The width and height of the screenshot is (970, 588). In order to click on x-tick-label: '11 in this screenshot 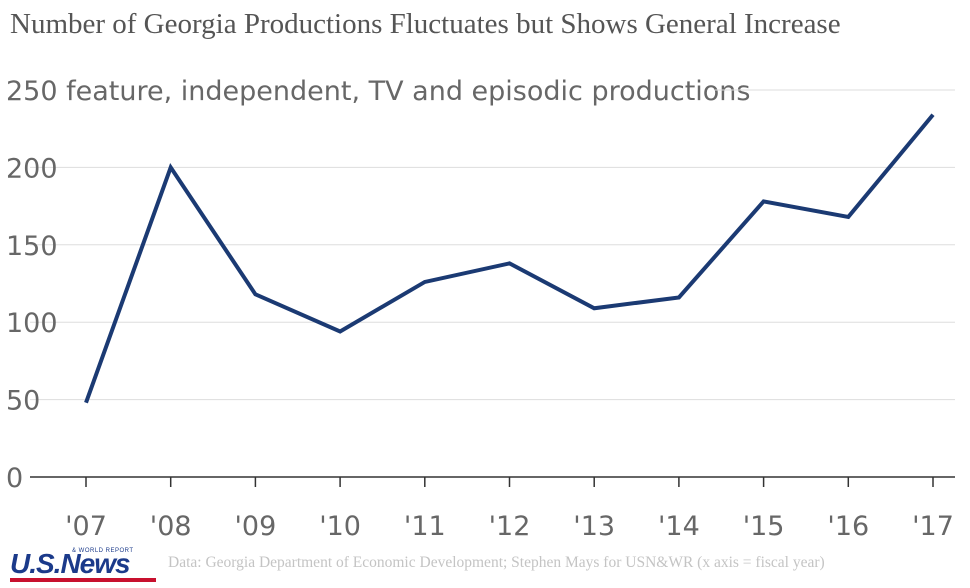, I will do `click(425, 526)`.